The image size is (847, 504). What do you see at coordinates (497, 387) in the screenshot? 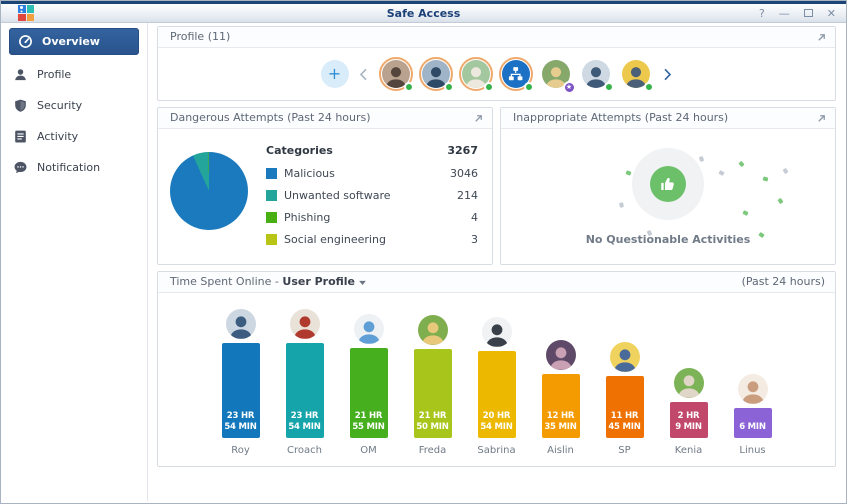
I see `bar-column-sabrina: 20 HR 54 MIN Sabrina` at bounding box center [497, 387].